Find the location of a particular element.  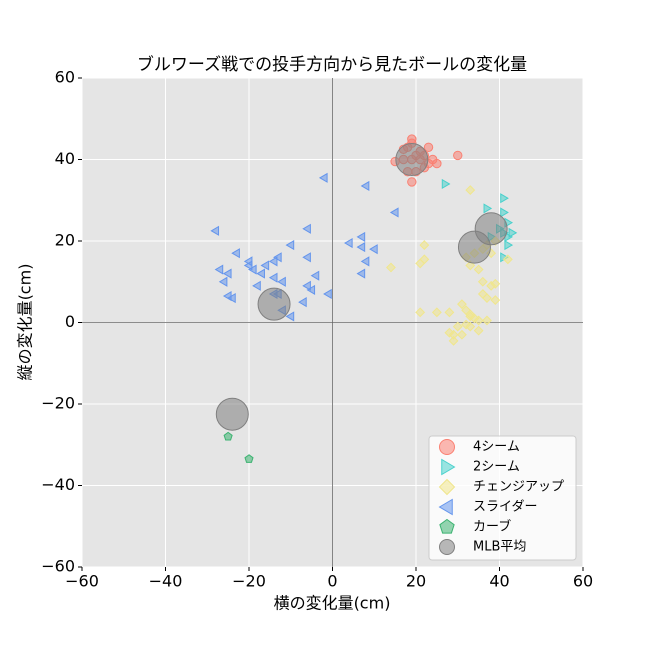

x-tick-label: 60 is located at coordinates (583, 581).